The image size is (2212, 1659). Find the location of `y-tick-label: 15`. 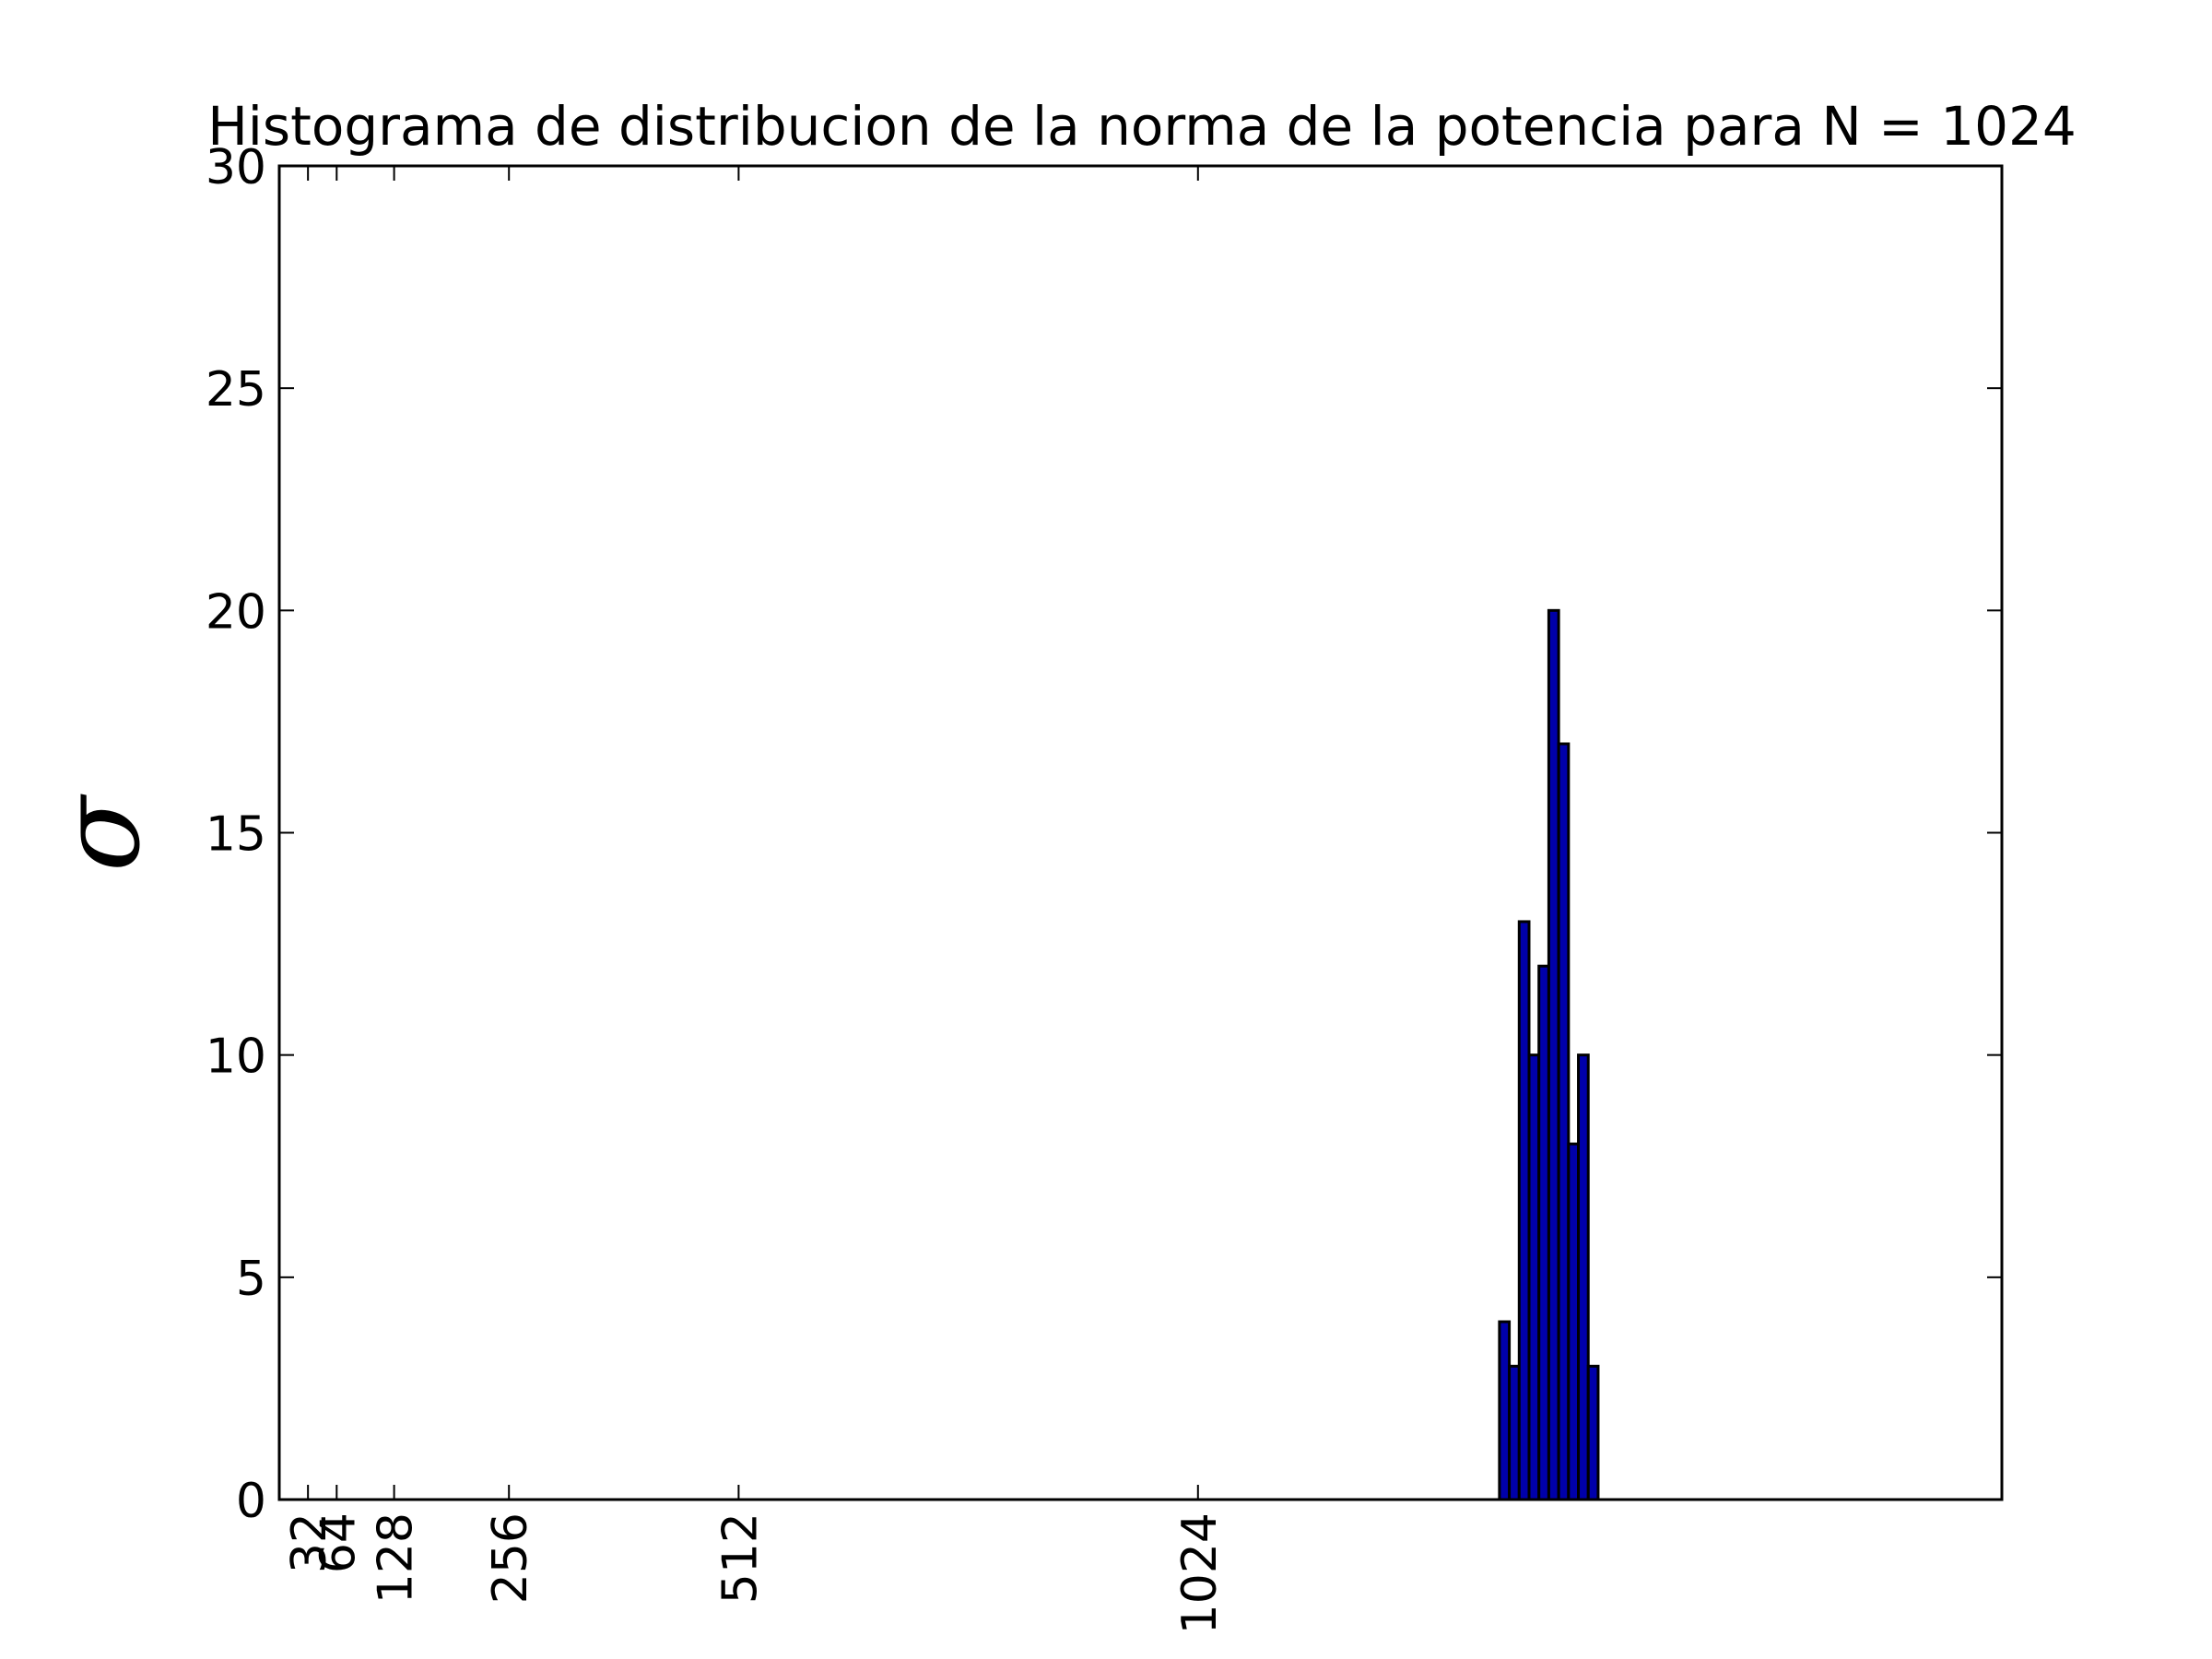

y-tick-label: 15 is located at coordinates (236, 835).